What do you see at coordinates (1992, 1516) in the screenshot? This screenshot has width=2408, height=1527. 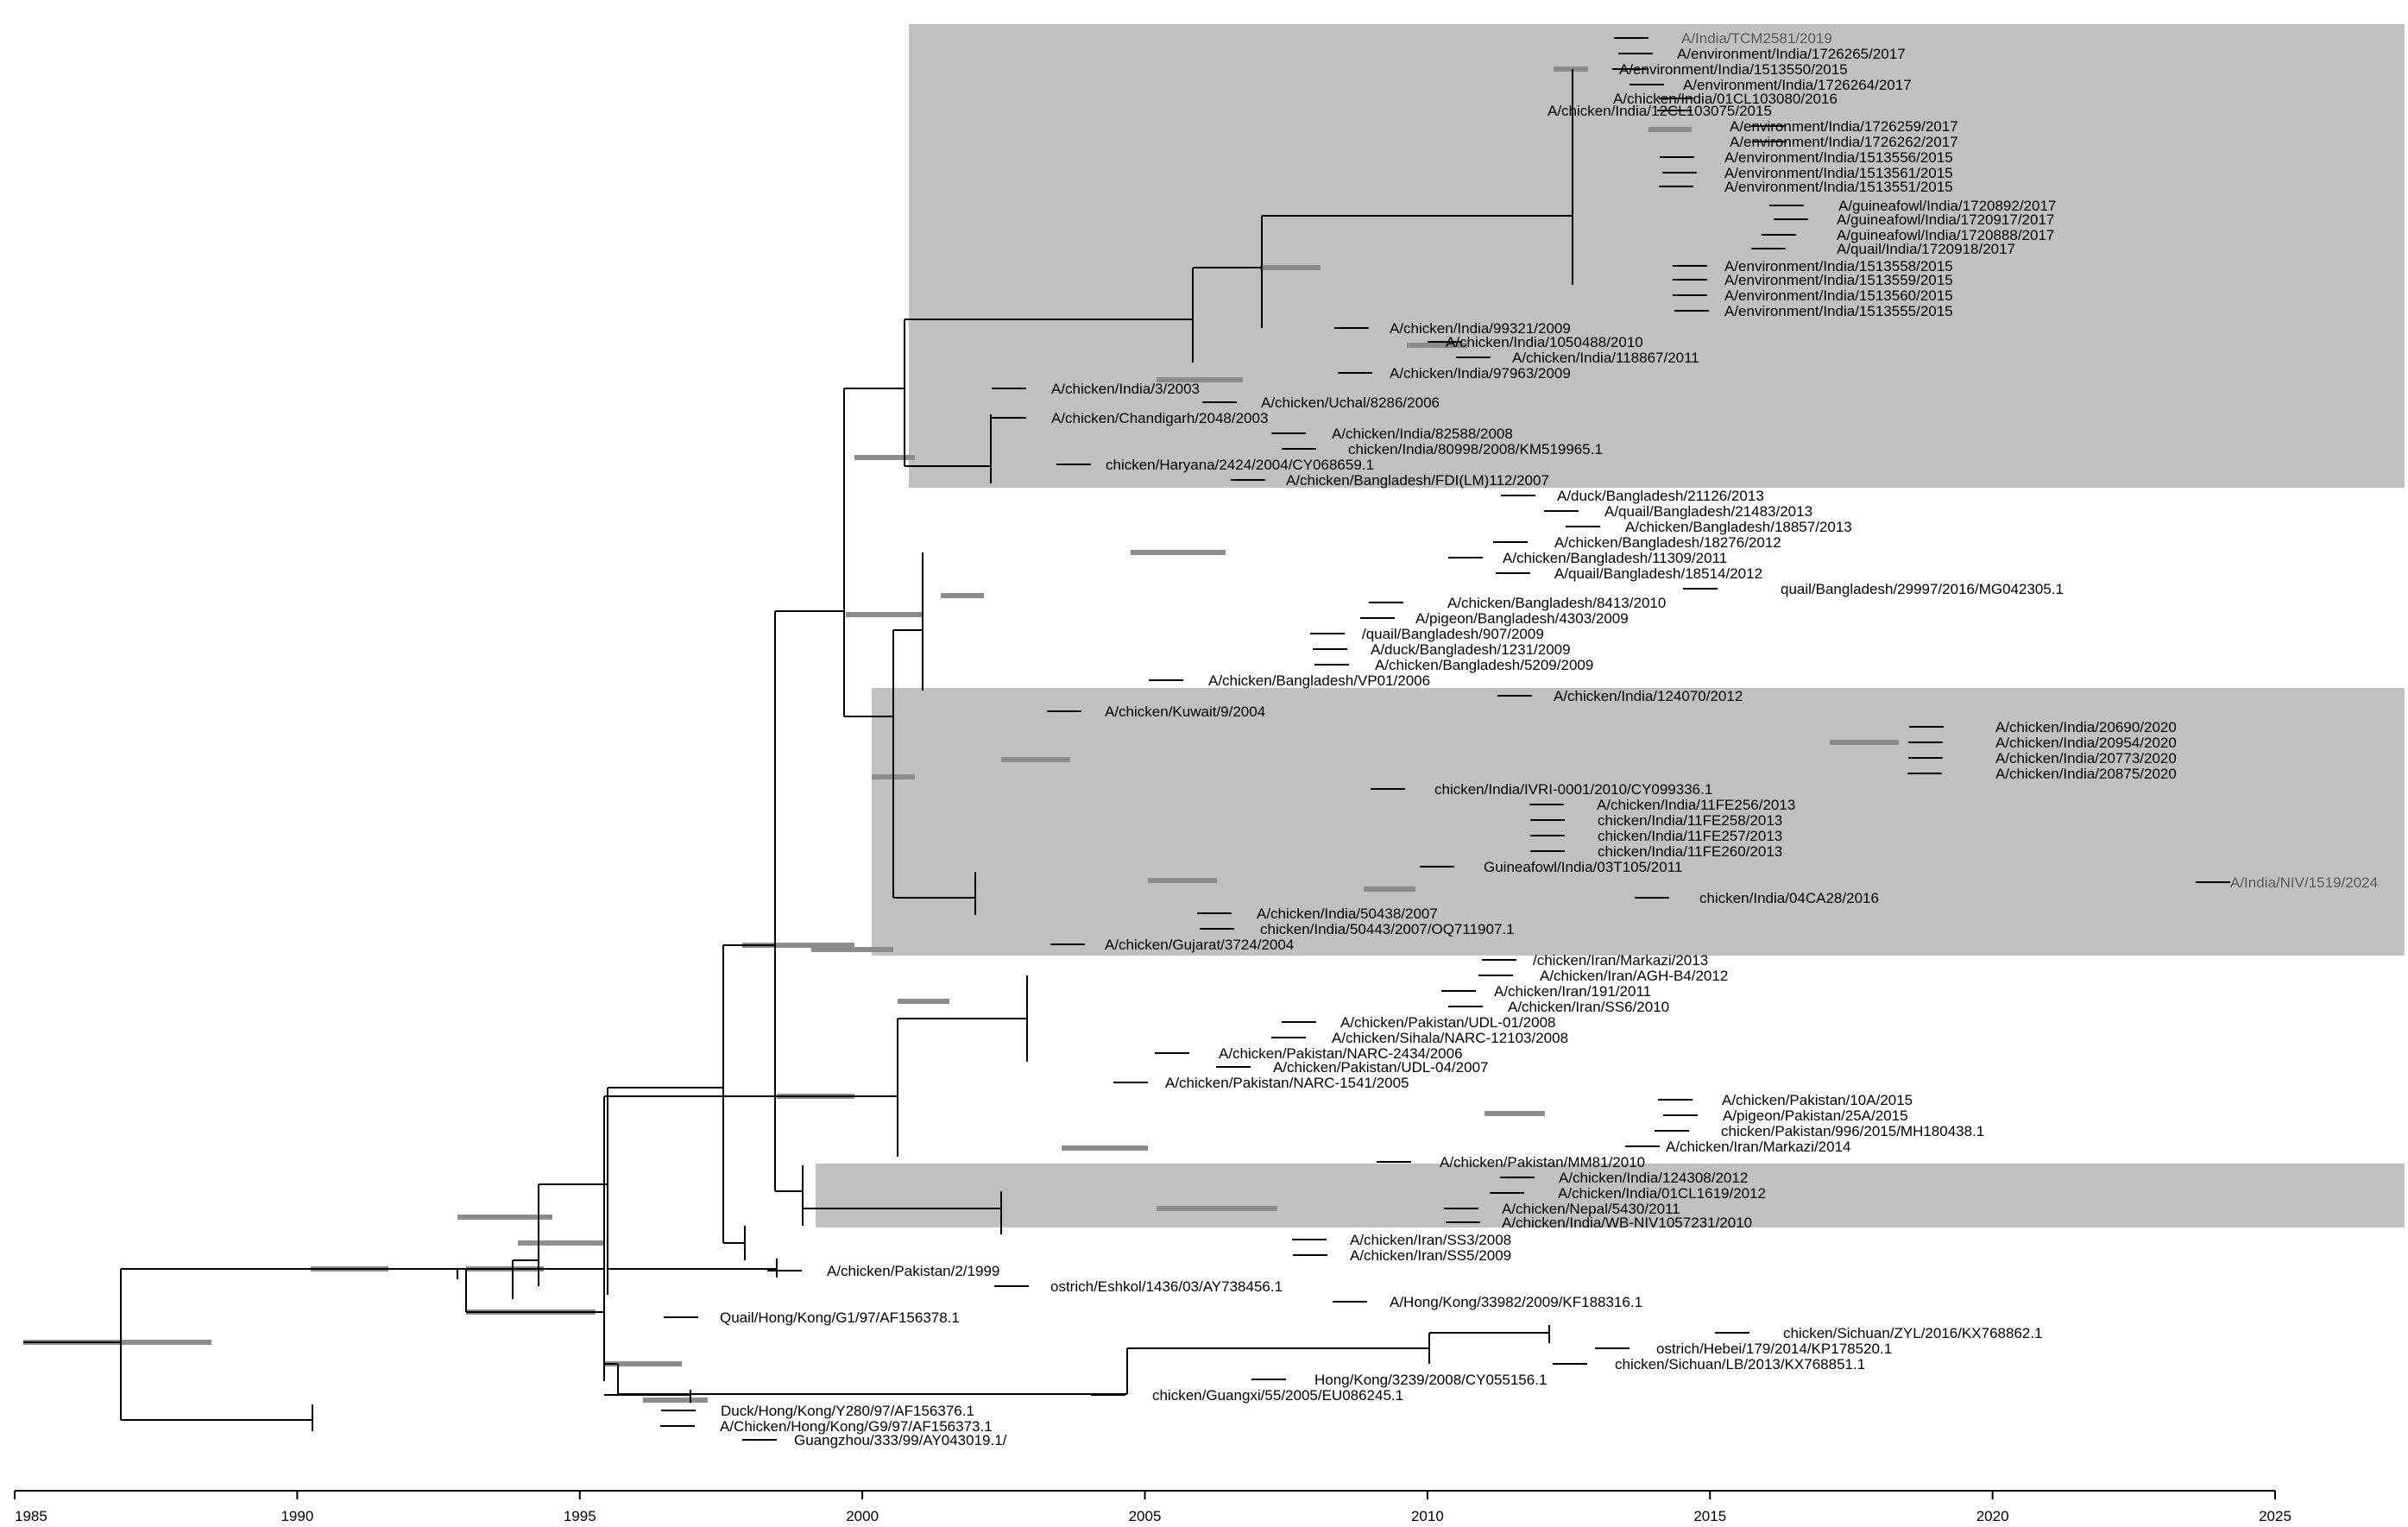 I see `axis-tick-label: 2020` at bounding box center [1992, 1516].